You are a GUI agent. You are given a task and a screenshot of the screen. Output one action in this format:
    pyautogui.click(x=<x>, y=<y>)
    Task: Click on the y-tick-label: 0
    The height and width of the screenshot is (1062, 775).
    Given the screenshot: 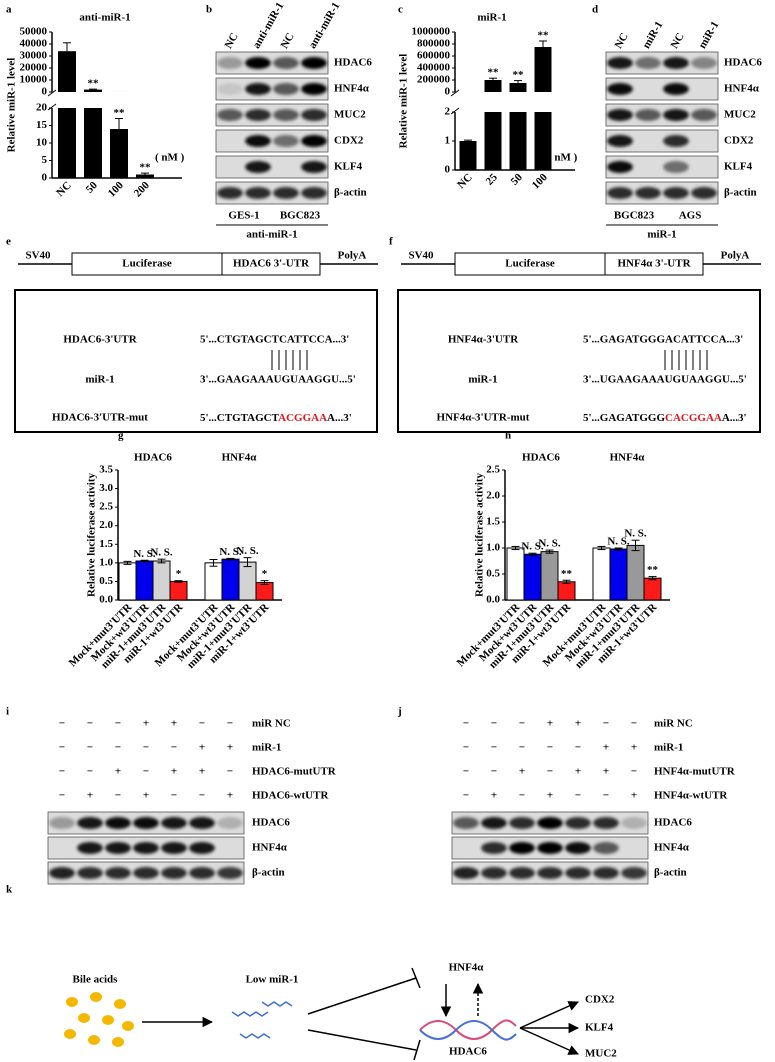 What is the action you would take?
    pyautogui.click(x=45, y=178)
    